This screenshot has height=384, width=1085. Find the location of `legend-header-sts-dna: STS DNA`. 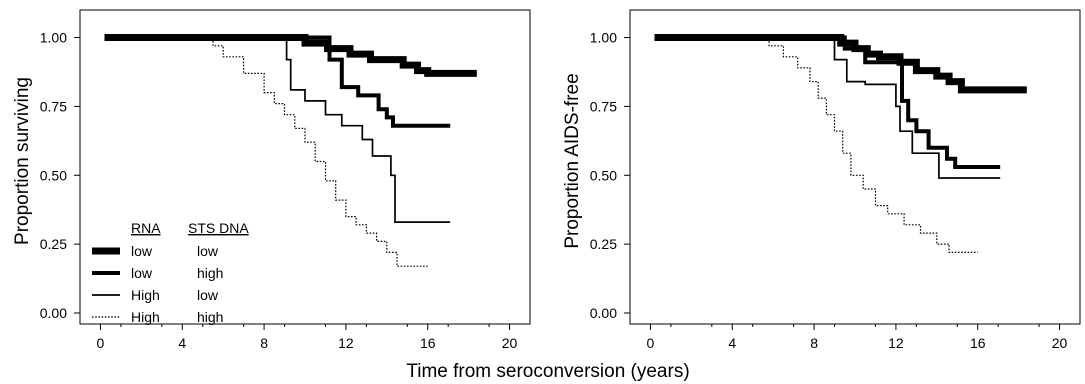

legend-header-sts-dna: STS DNA is located at coordinates (218, 228).